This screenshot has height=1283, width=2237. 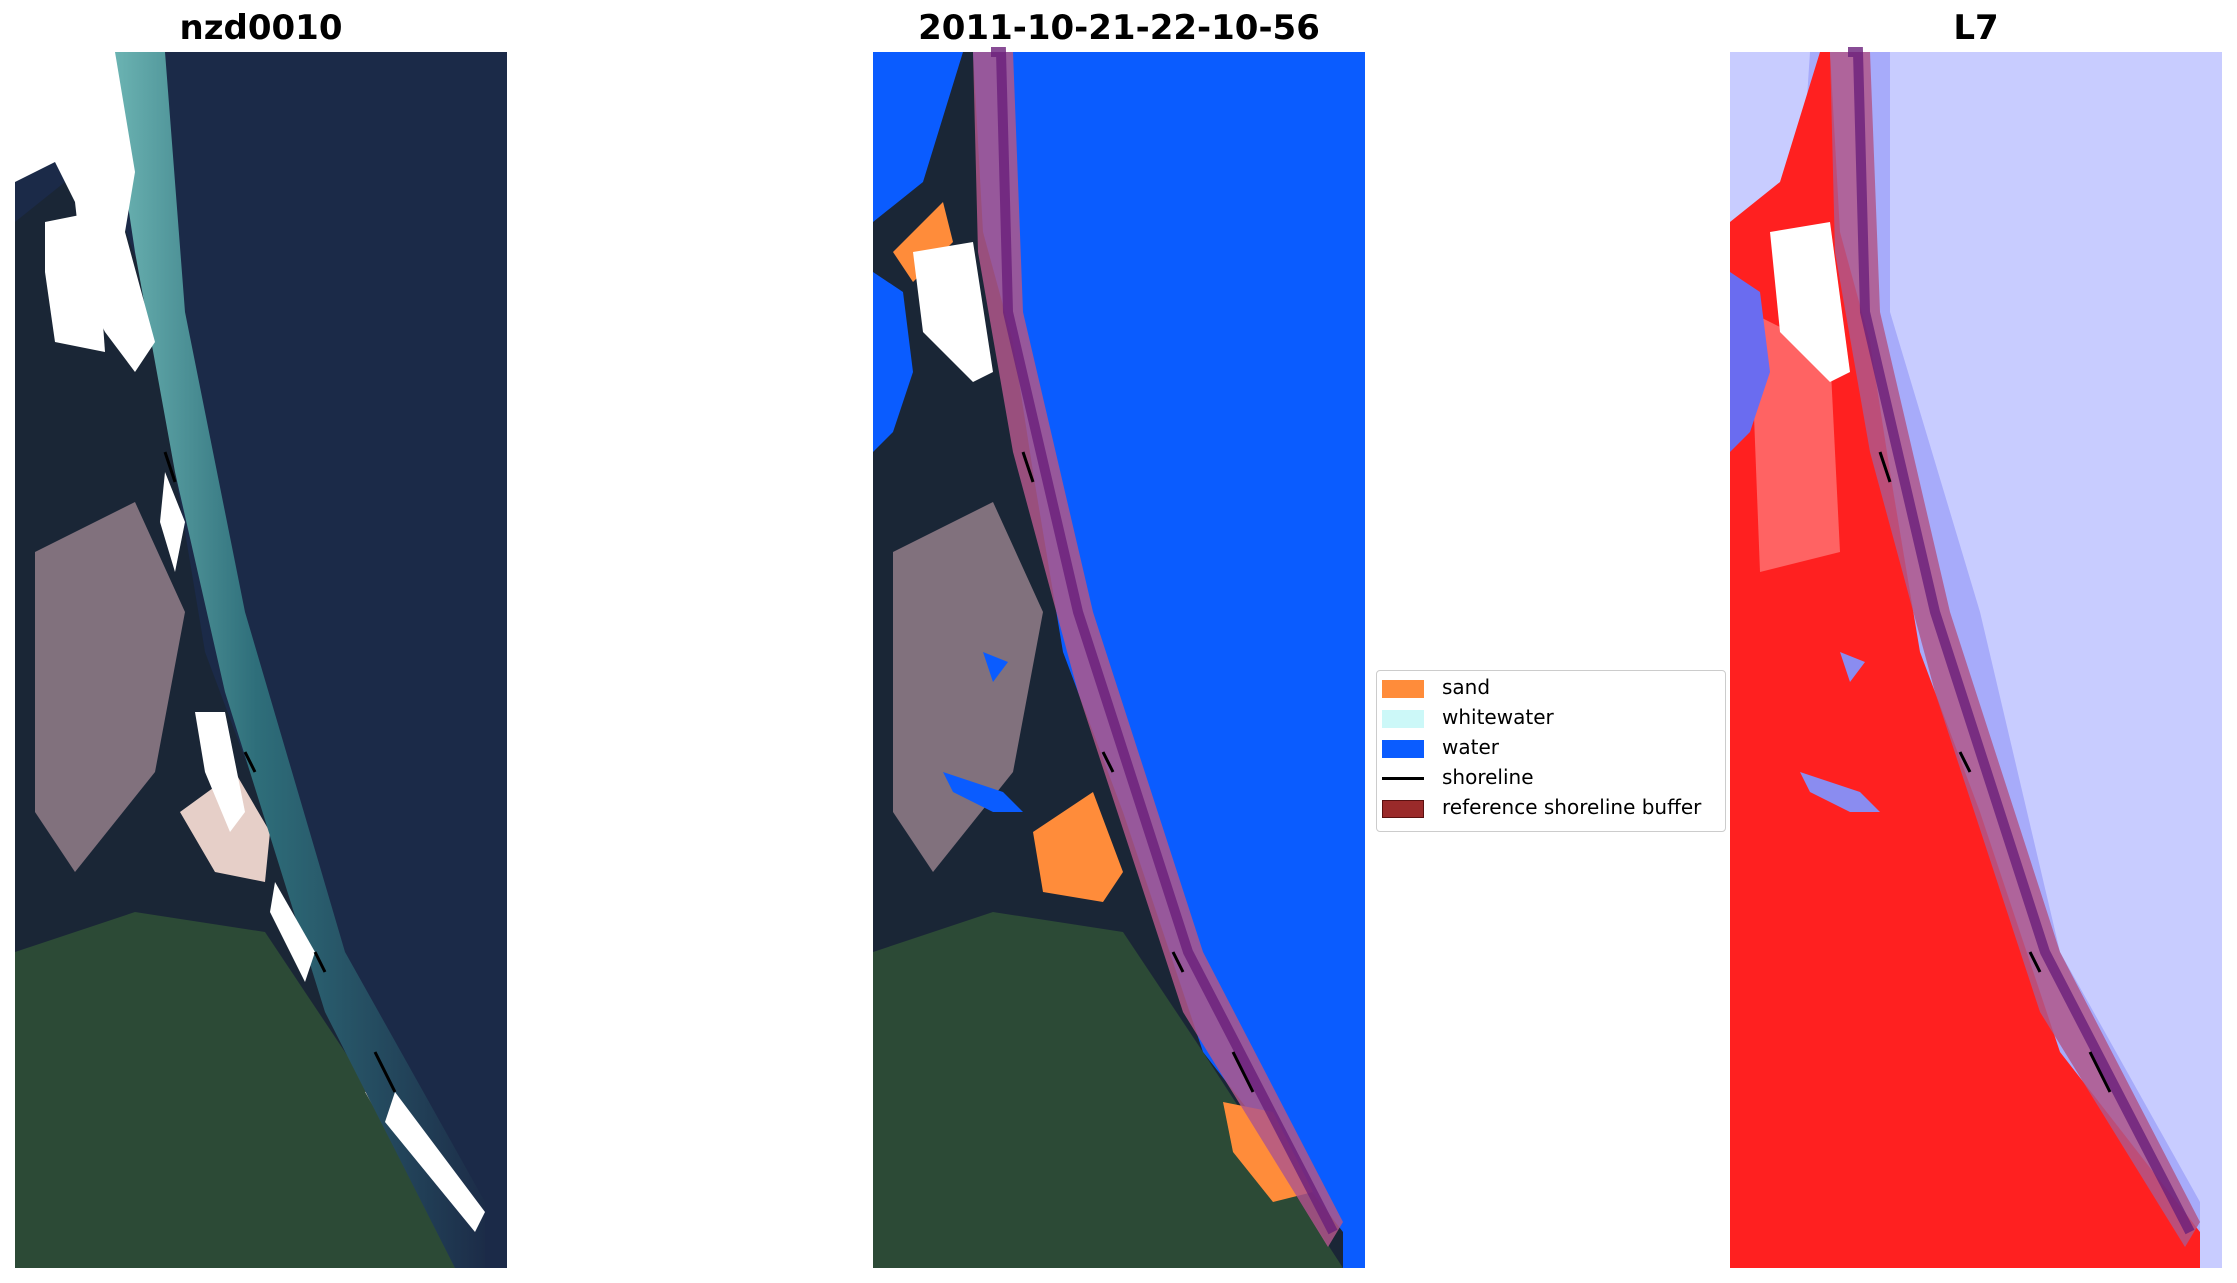 What do you see at coordinates (261, 28) in the screenshot?
I see `panel-title-rgb: nzd0010` at bounding box center [261, 28].